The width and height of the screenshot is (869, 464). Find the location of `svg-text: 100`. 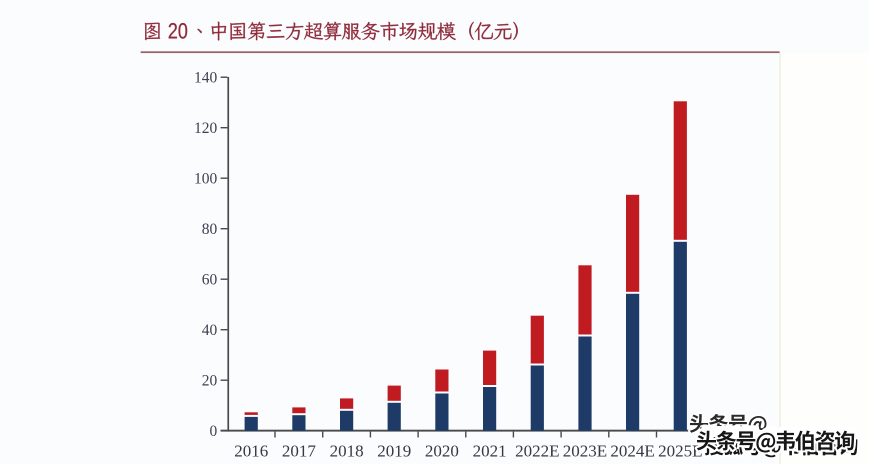

svg-text: 100 is located at coordinates (206, 179).